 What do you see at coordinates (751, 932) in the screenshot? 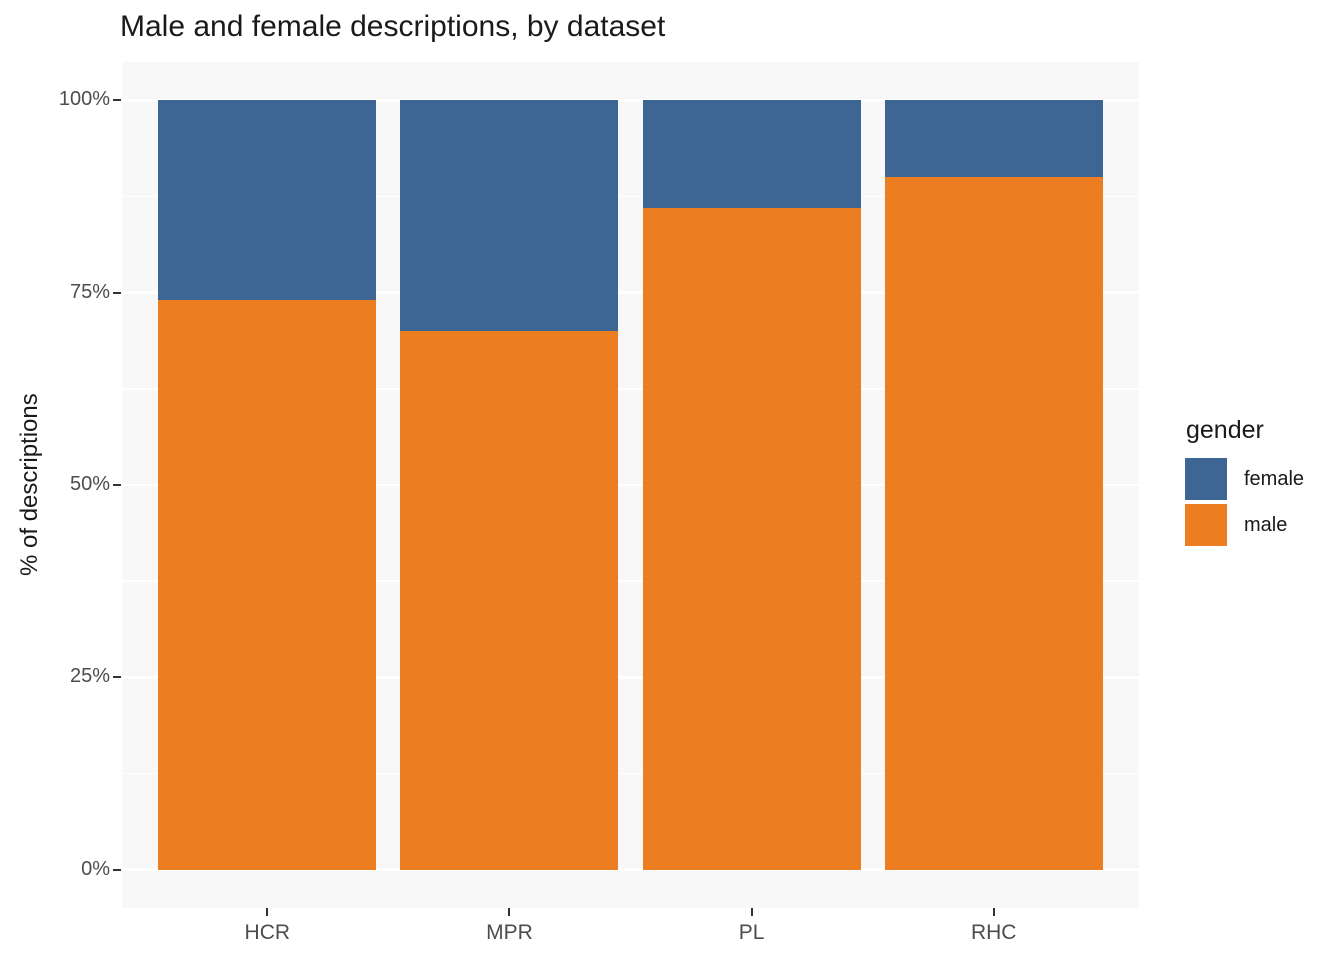
I see `x-tick-label-PL: PL` at bounding box center [751, 932].